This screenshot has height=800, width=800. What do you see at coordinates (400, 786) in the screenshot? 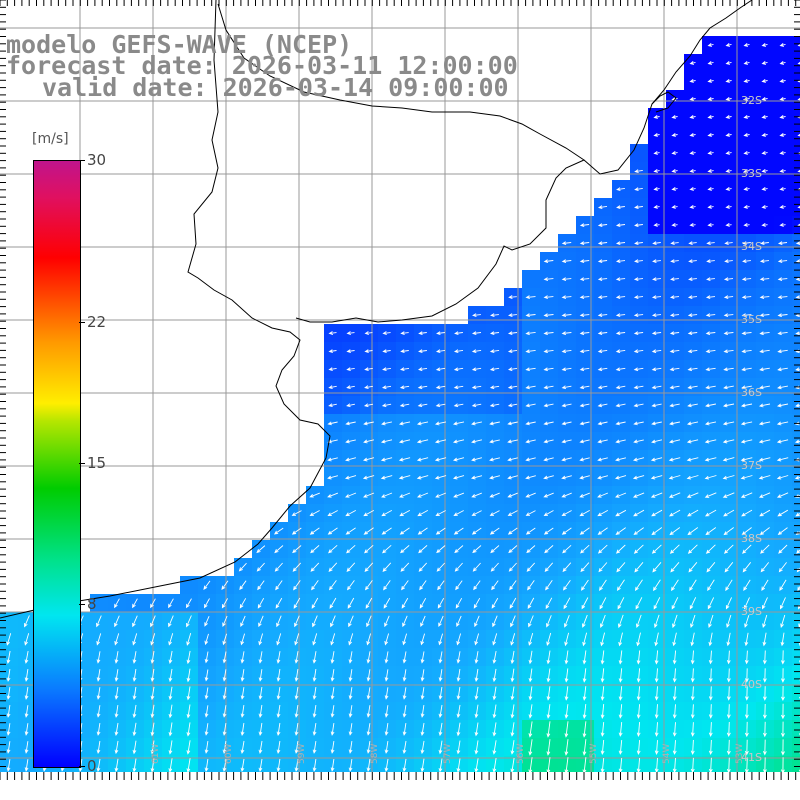
I see `bottom-strip` at bounding box center [400, 786].